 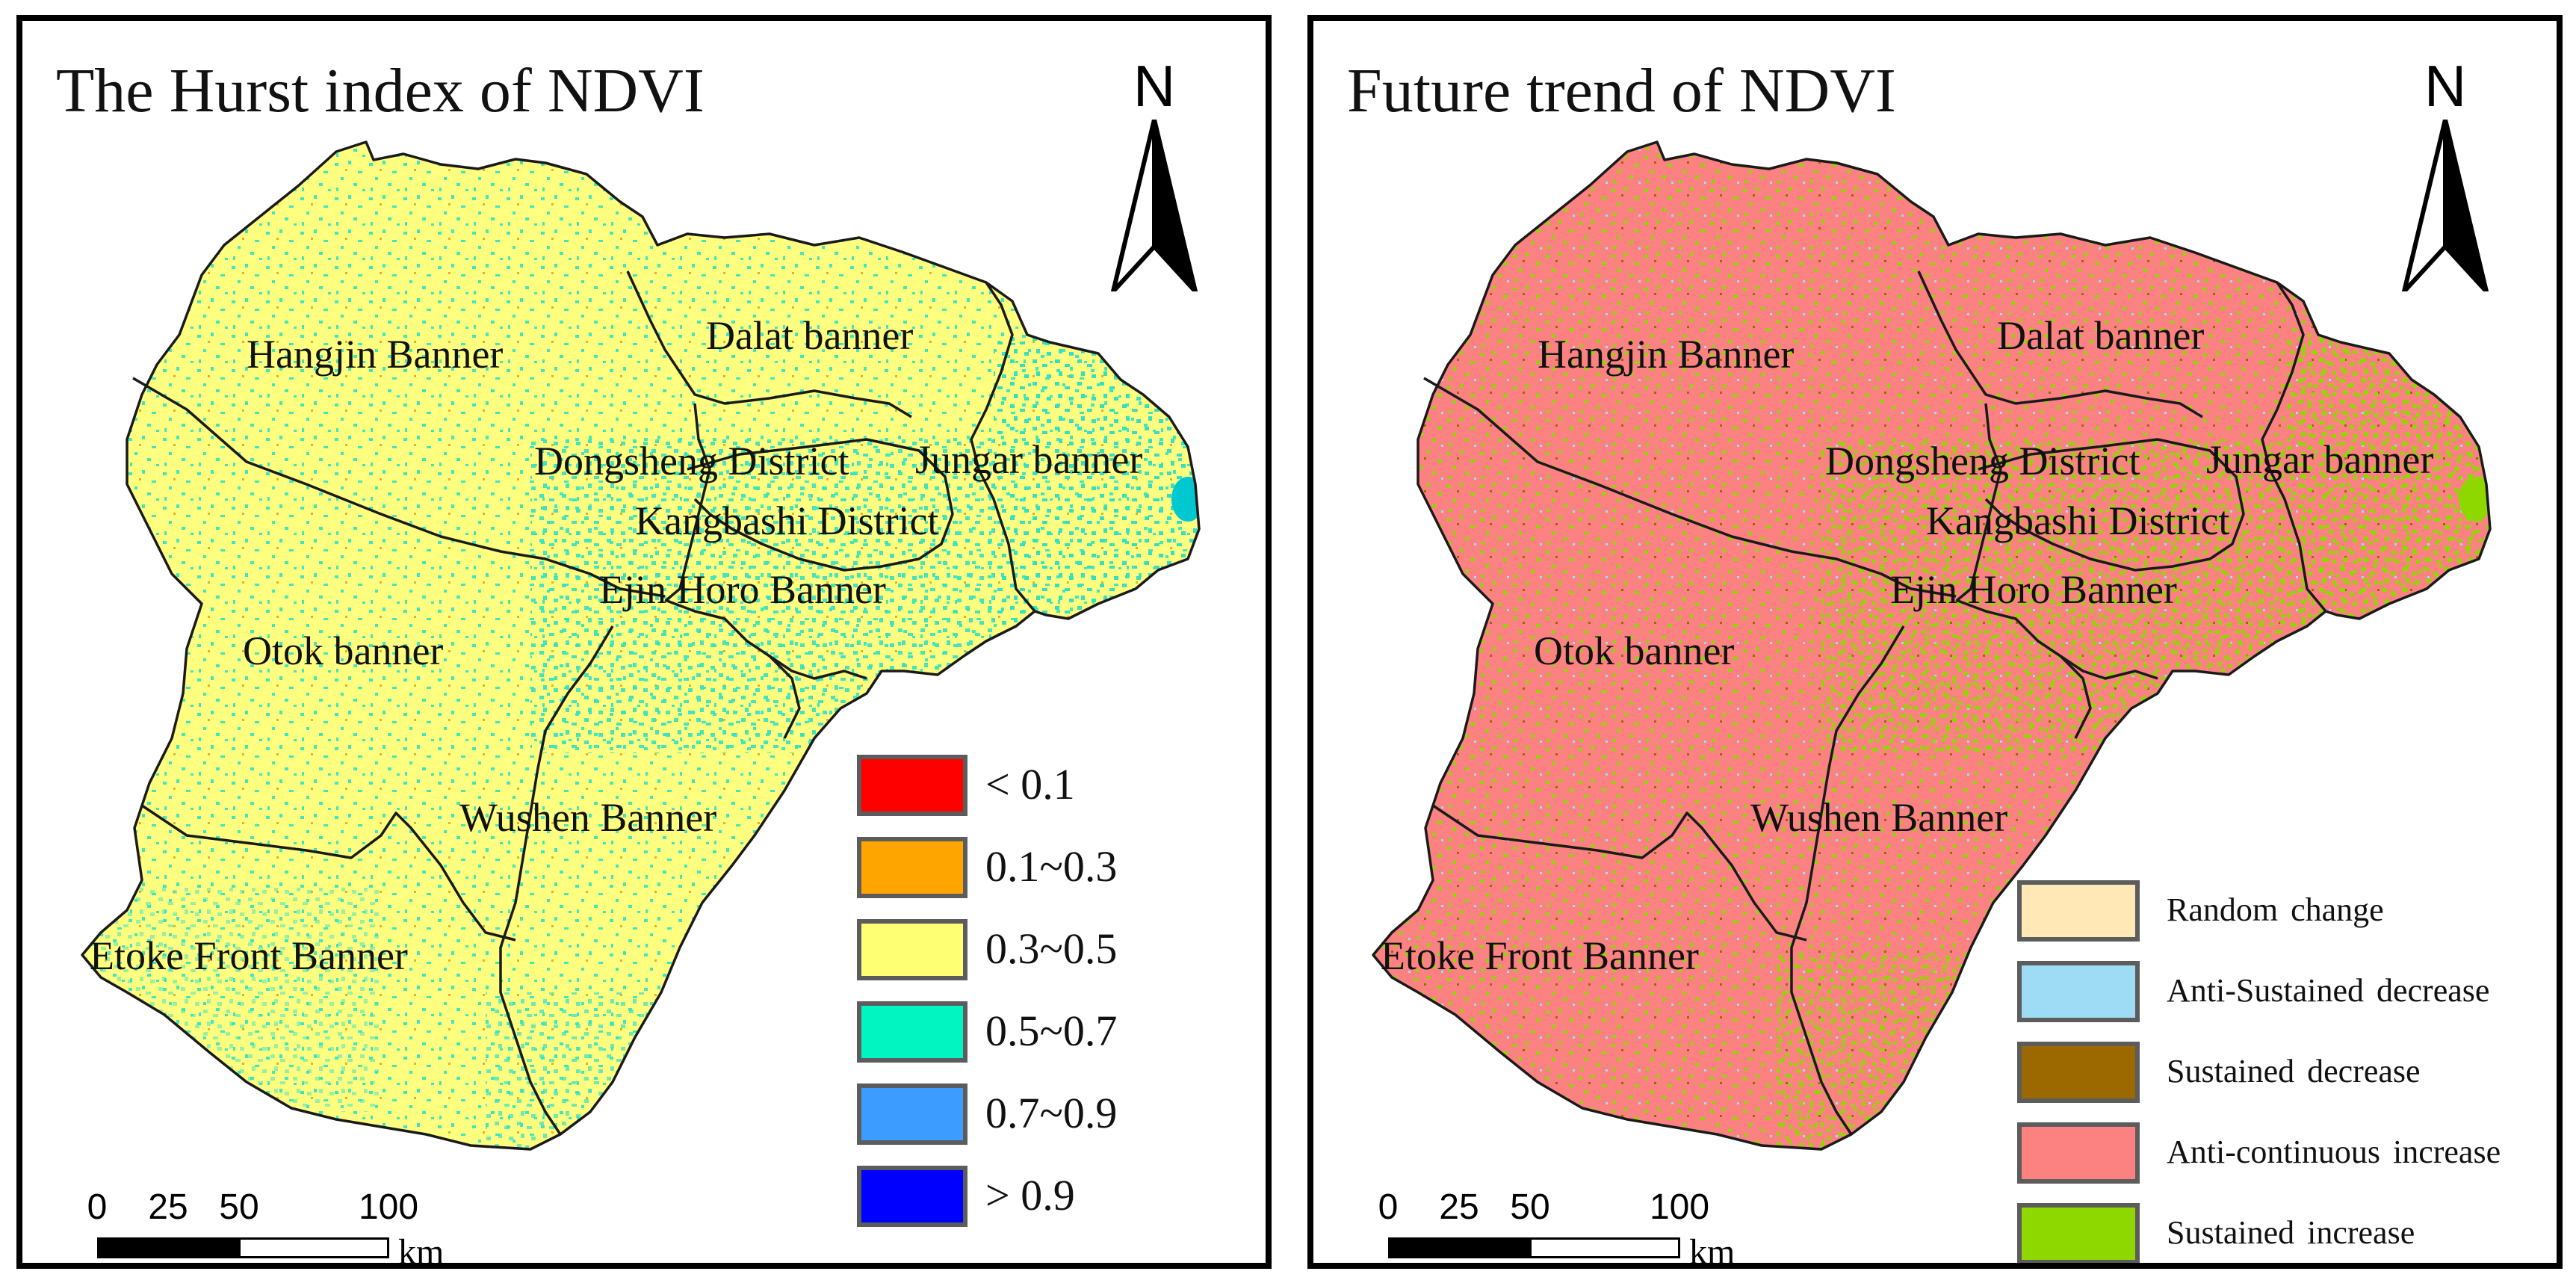 What do you see at coordinates (1051, 949) in the screenshot?
I see `legend-label: 0.3~0.5` at bounding box center [1051, 949].